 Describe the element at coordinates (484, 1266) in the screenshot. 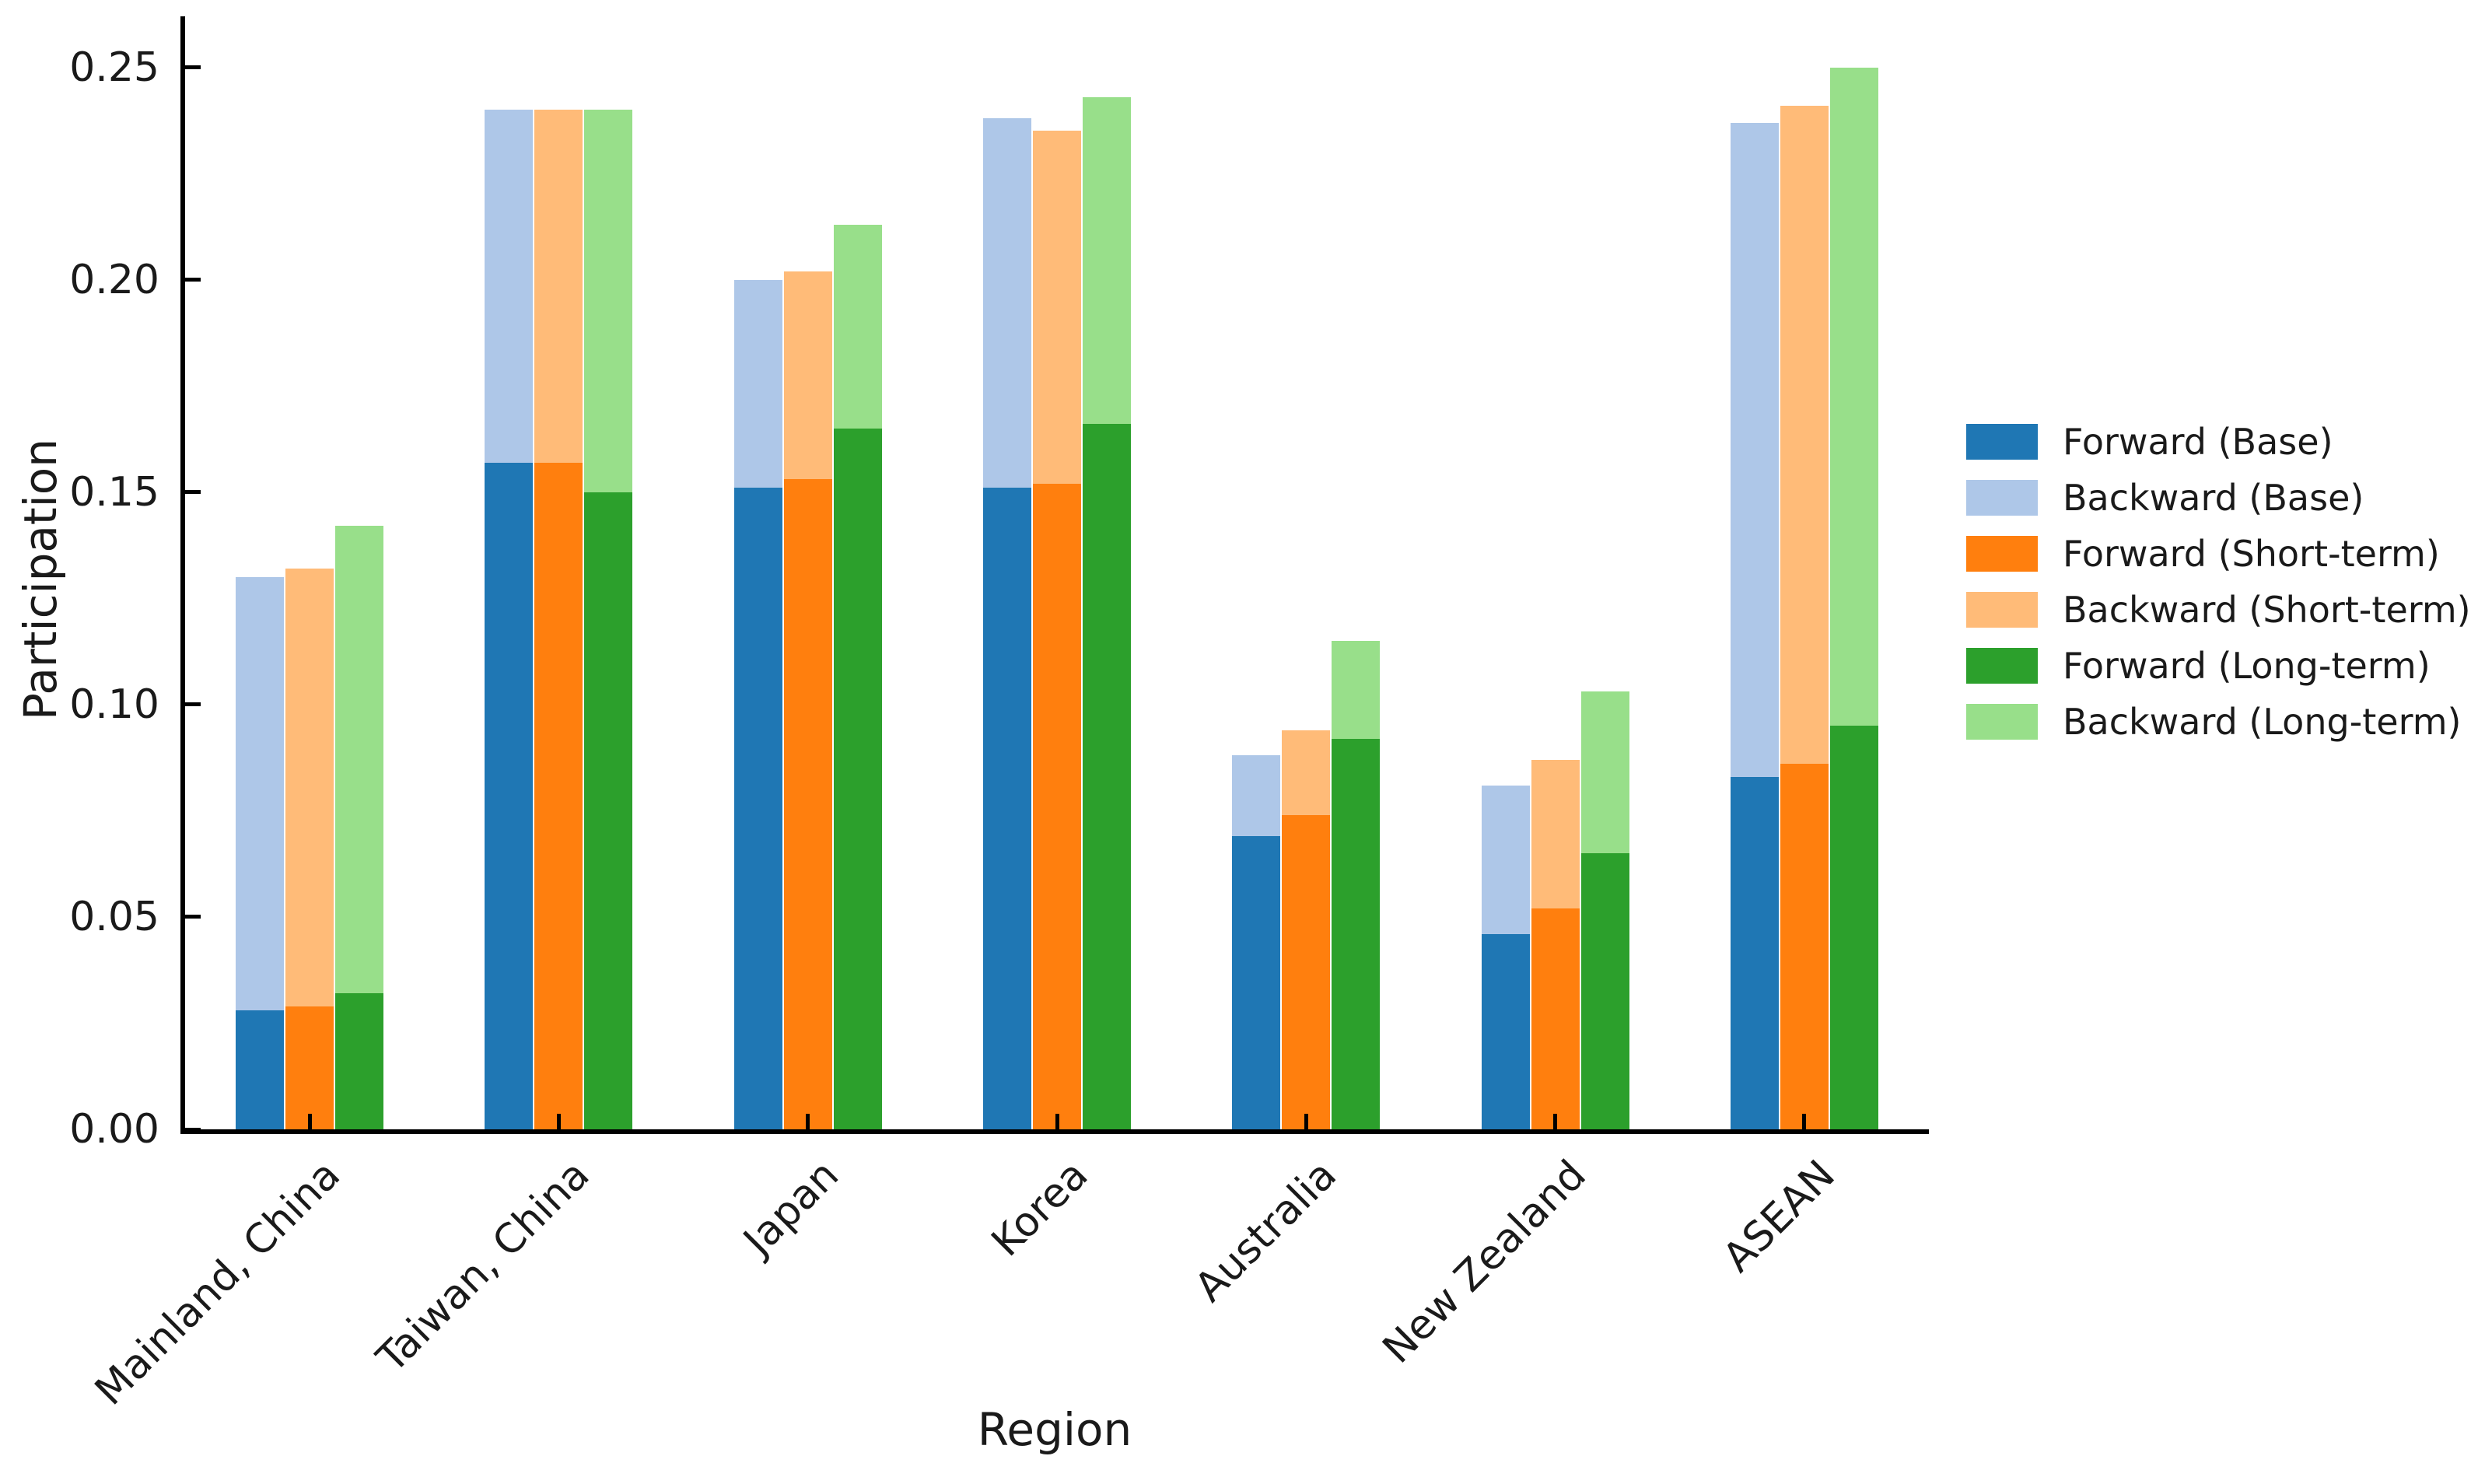

I see `x-tick-label-taiwan-china: Taiwan, China` at that location.